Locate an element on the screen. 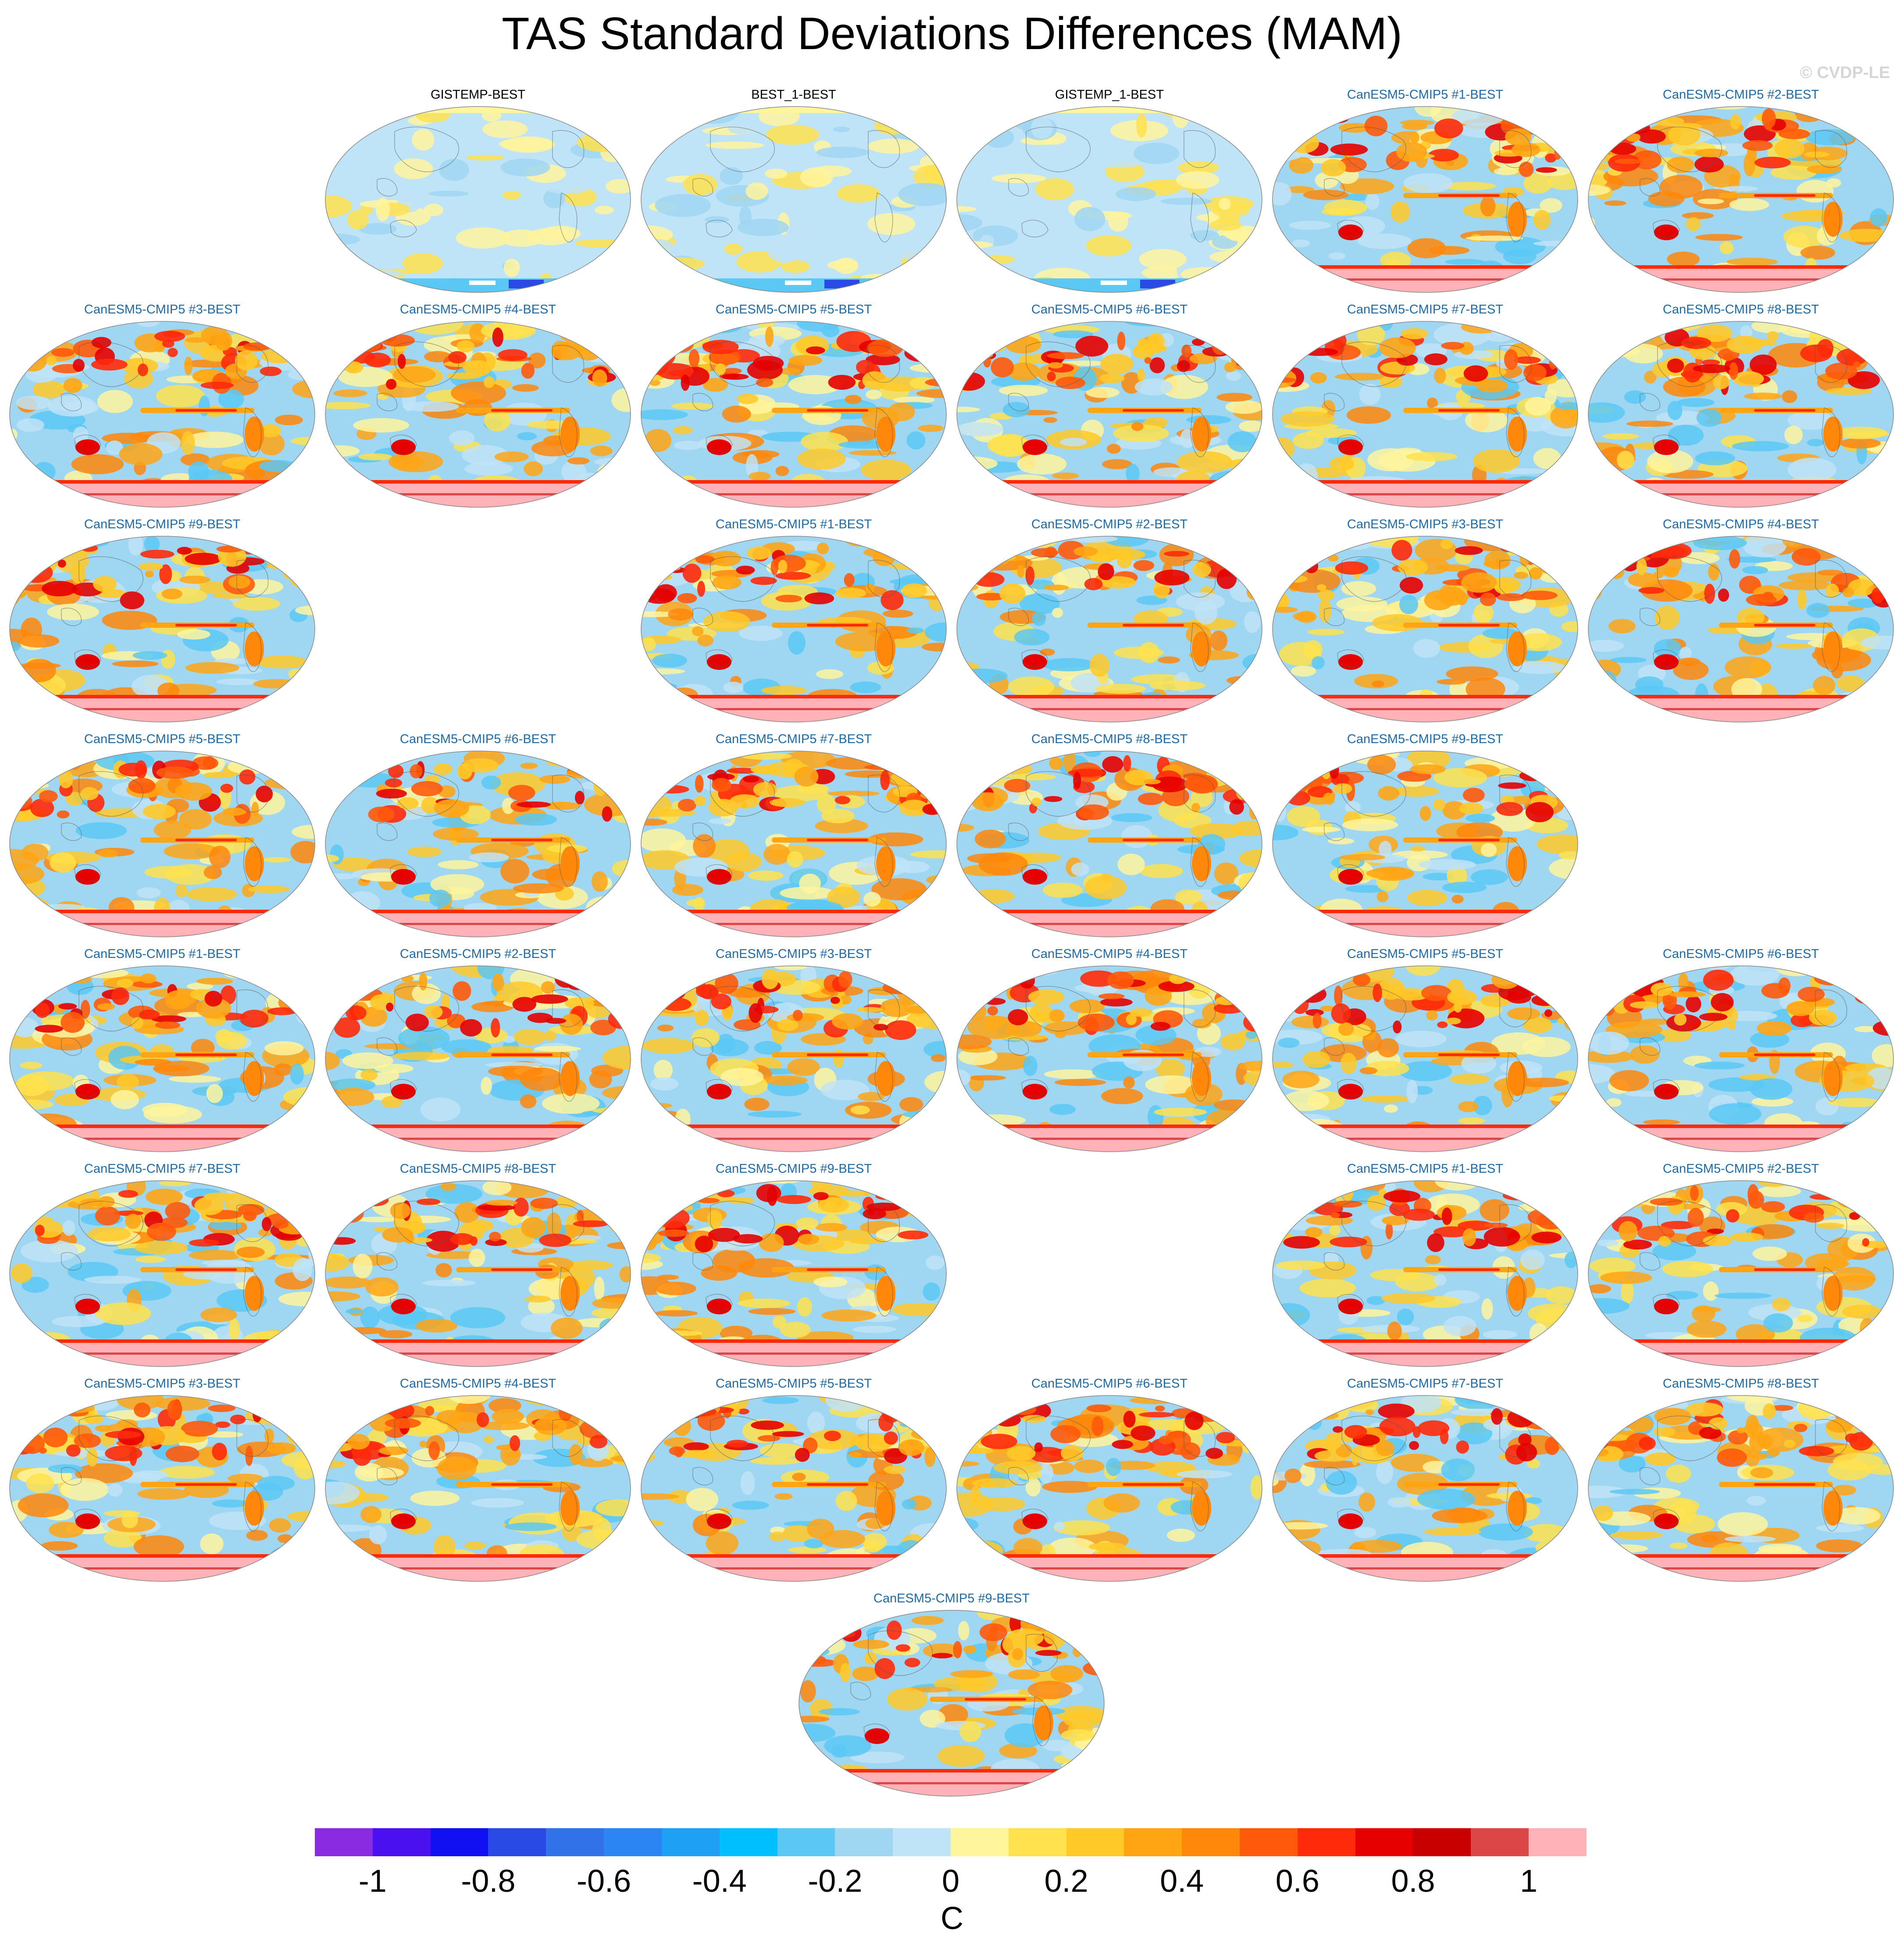 Image resolution: width=1904 pixels, height=1947 pixels. map-panel: GISTEMP-BEST is located at coordinates (478, 192).